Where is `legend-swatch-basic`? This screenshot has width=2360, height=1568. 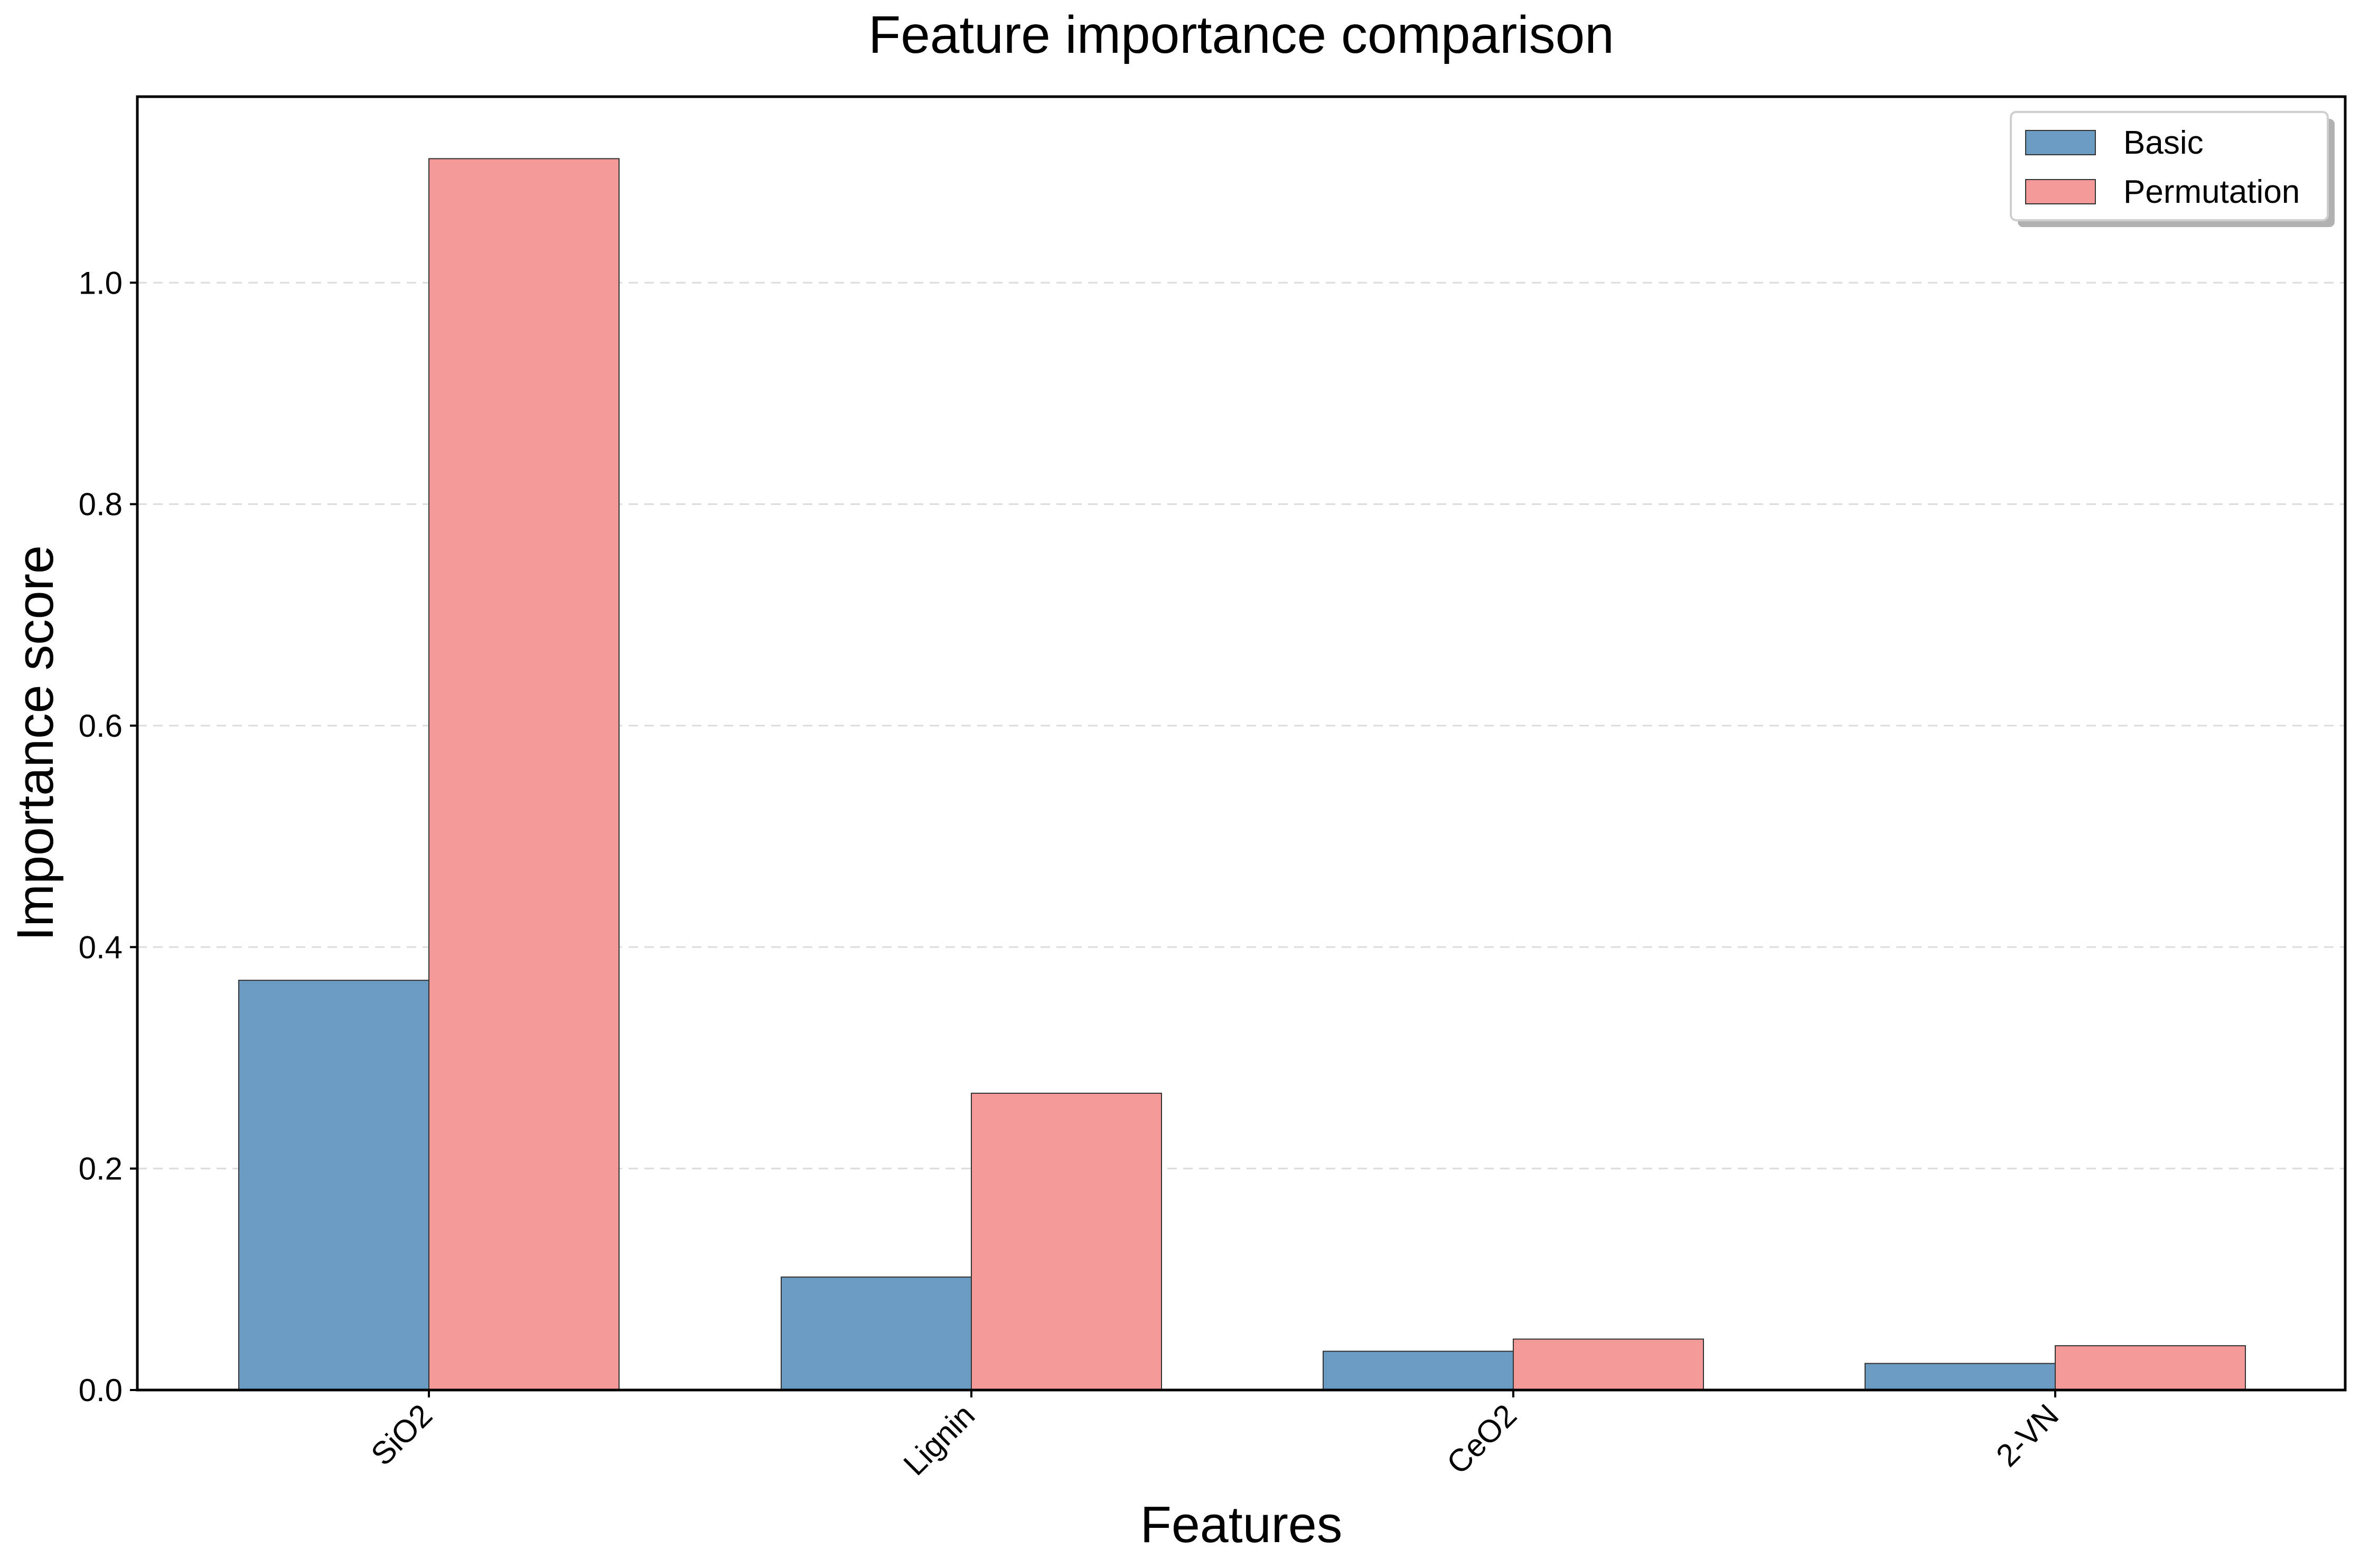
legend-swatch-basic is located at coordinates (2060, 142).